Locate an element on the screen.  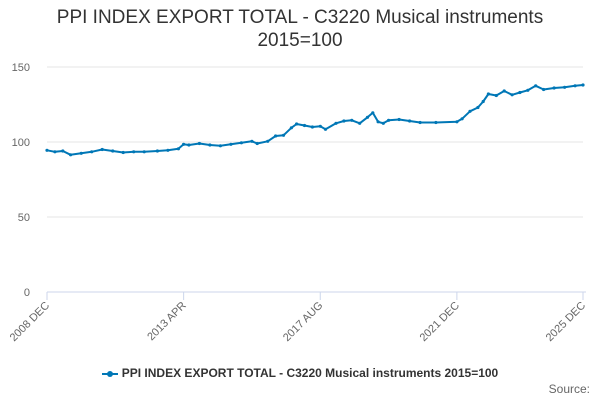
chart-title-line-2: 2015=100 is located at coordinates (300, 40).